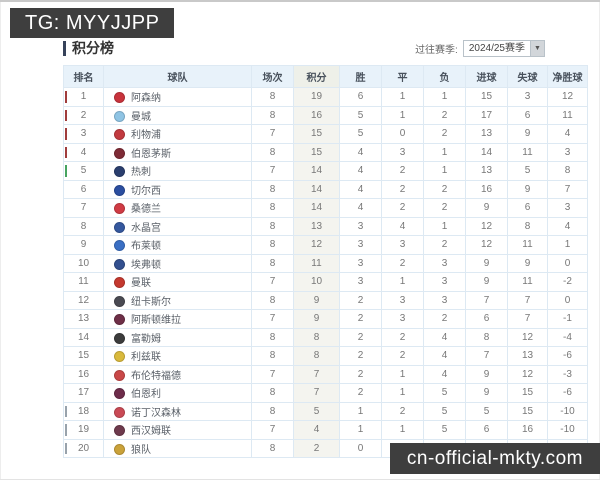 This screenshot has height=480, width=600. What do you see at coordinates (567, 282) in the screenshot?
I see `gd-cell: -2` at bounding box center [567, 282].